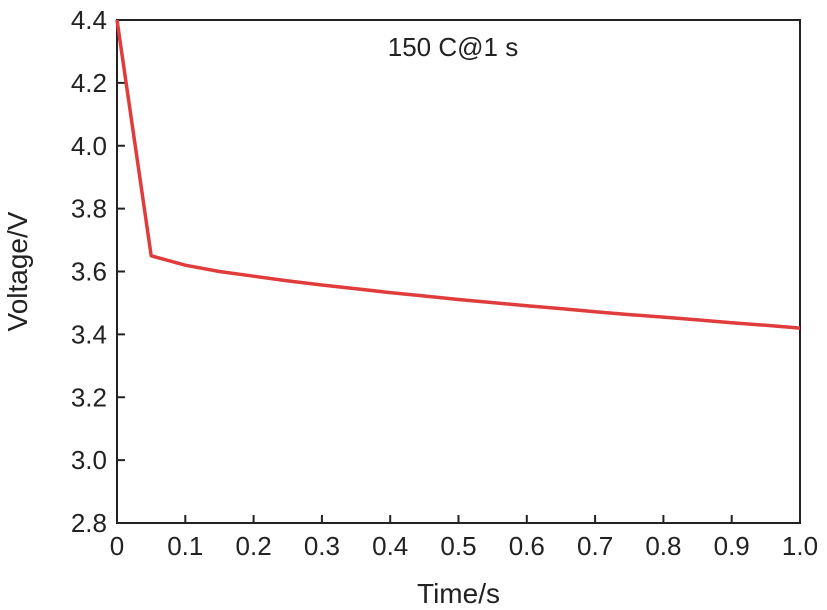 Image resolution: width=827 pixels, height=610 pixels. Describe the element at coordinates (322, 546) in the screenshot. I see `x-tick-label: 0.3` at that location.